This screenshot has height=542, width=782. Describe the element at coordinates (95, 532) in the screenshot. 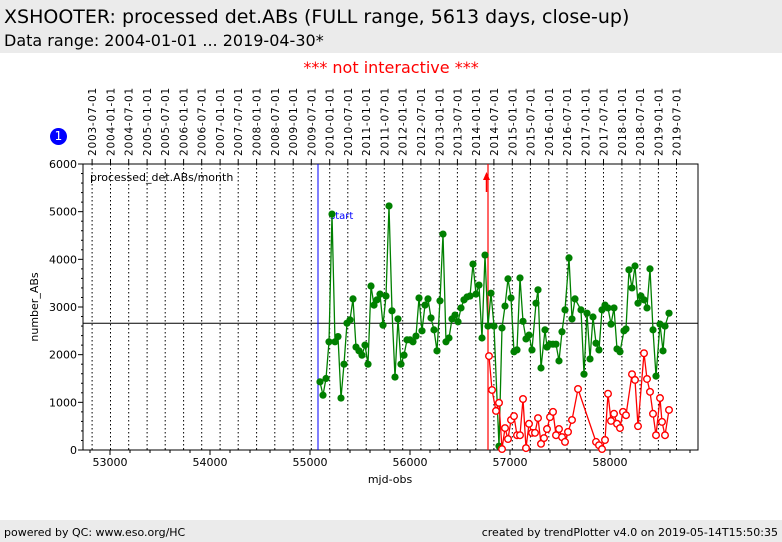

I see `footer-powered-by: powered by QC: www.eso.org/HC` at that location.